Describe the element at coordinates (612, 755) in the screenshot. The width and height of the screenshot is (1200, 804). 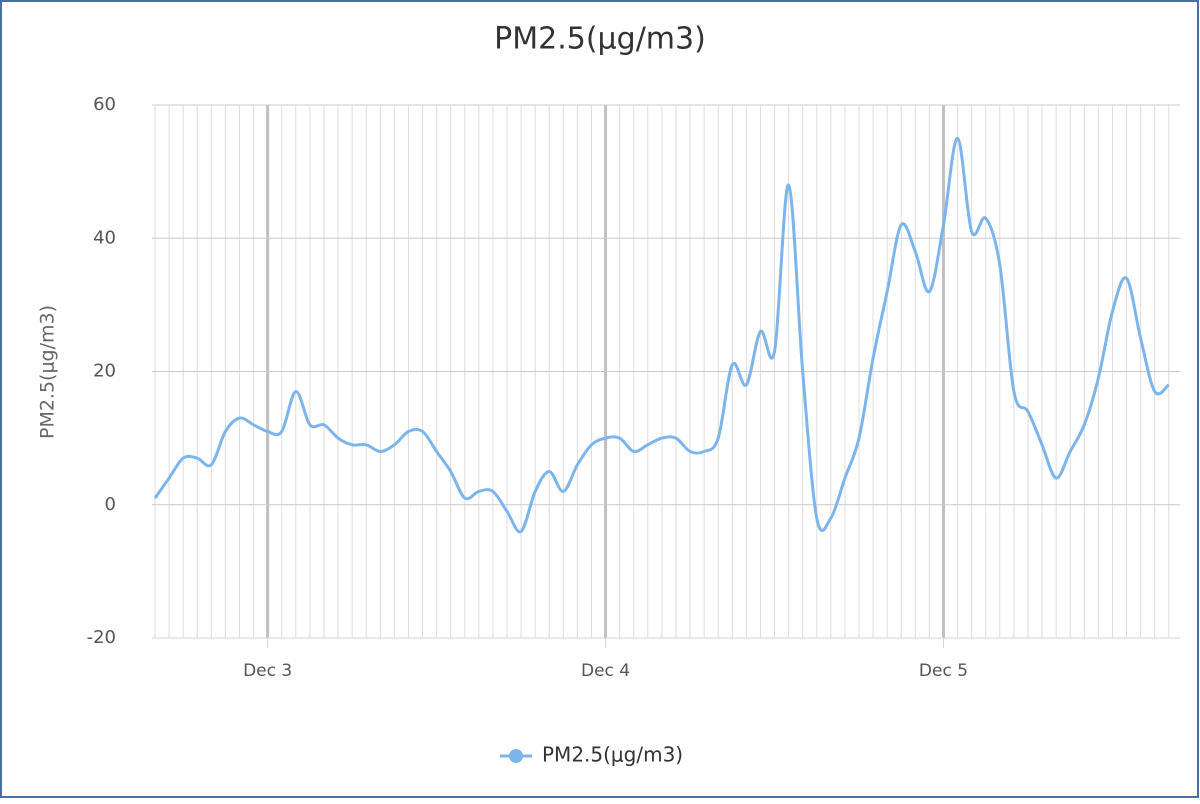
I see `legend-label: PM2.5(μg/m3)` at that location.